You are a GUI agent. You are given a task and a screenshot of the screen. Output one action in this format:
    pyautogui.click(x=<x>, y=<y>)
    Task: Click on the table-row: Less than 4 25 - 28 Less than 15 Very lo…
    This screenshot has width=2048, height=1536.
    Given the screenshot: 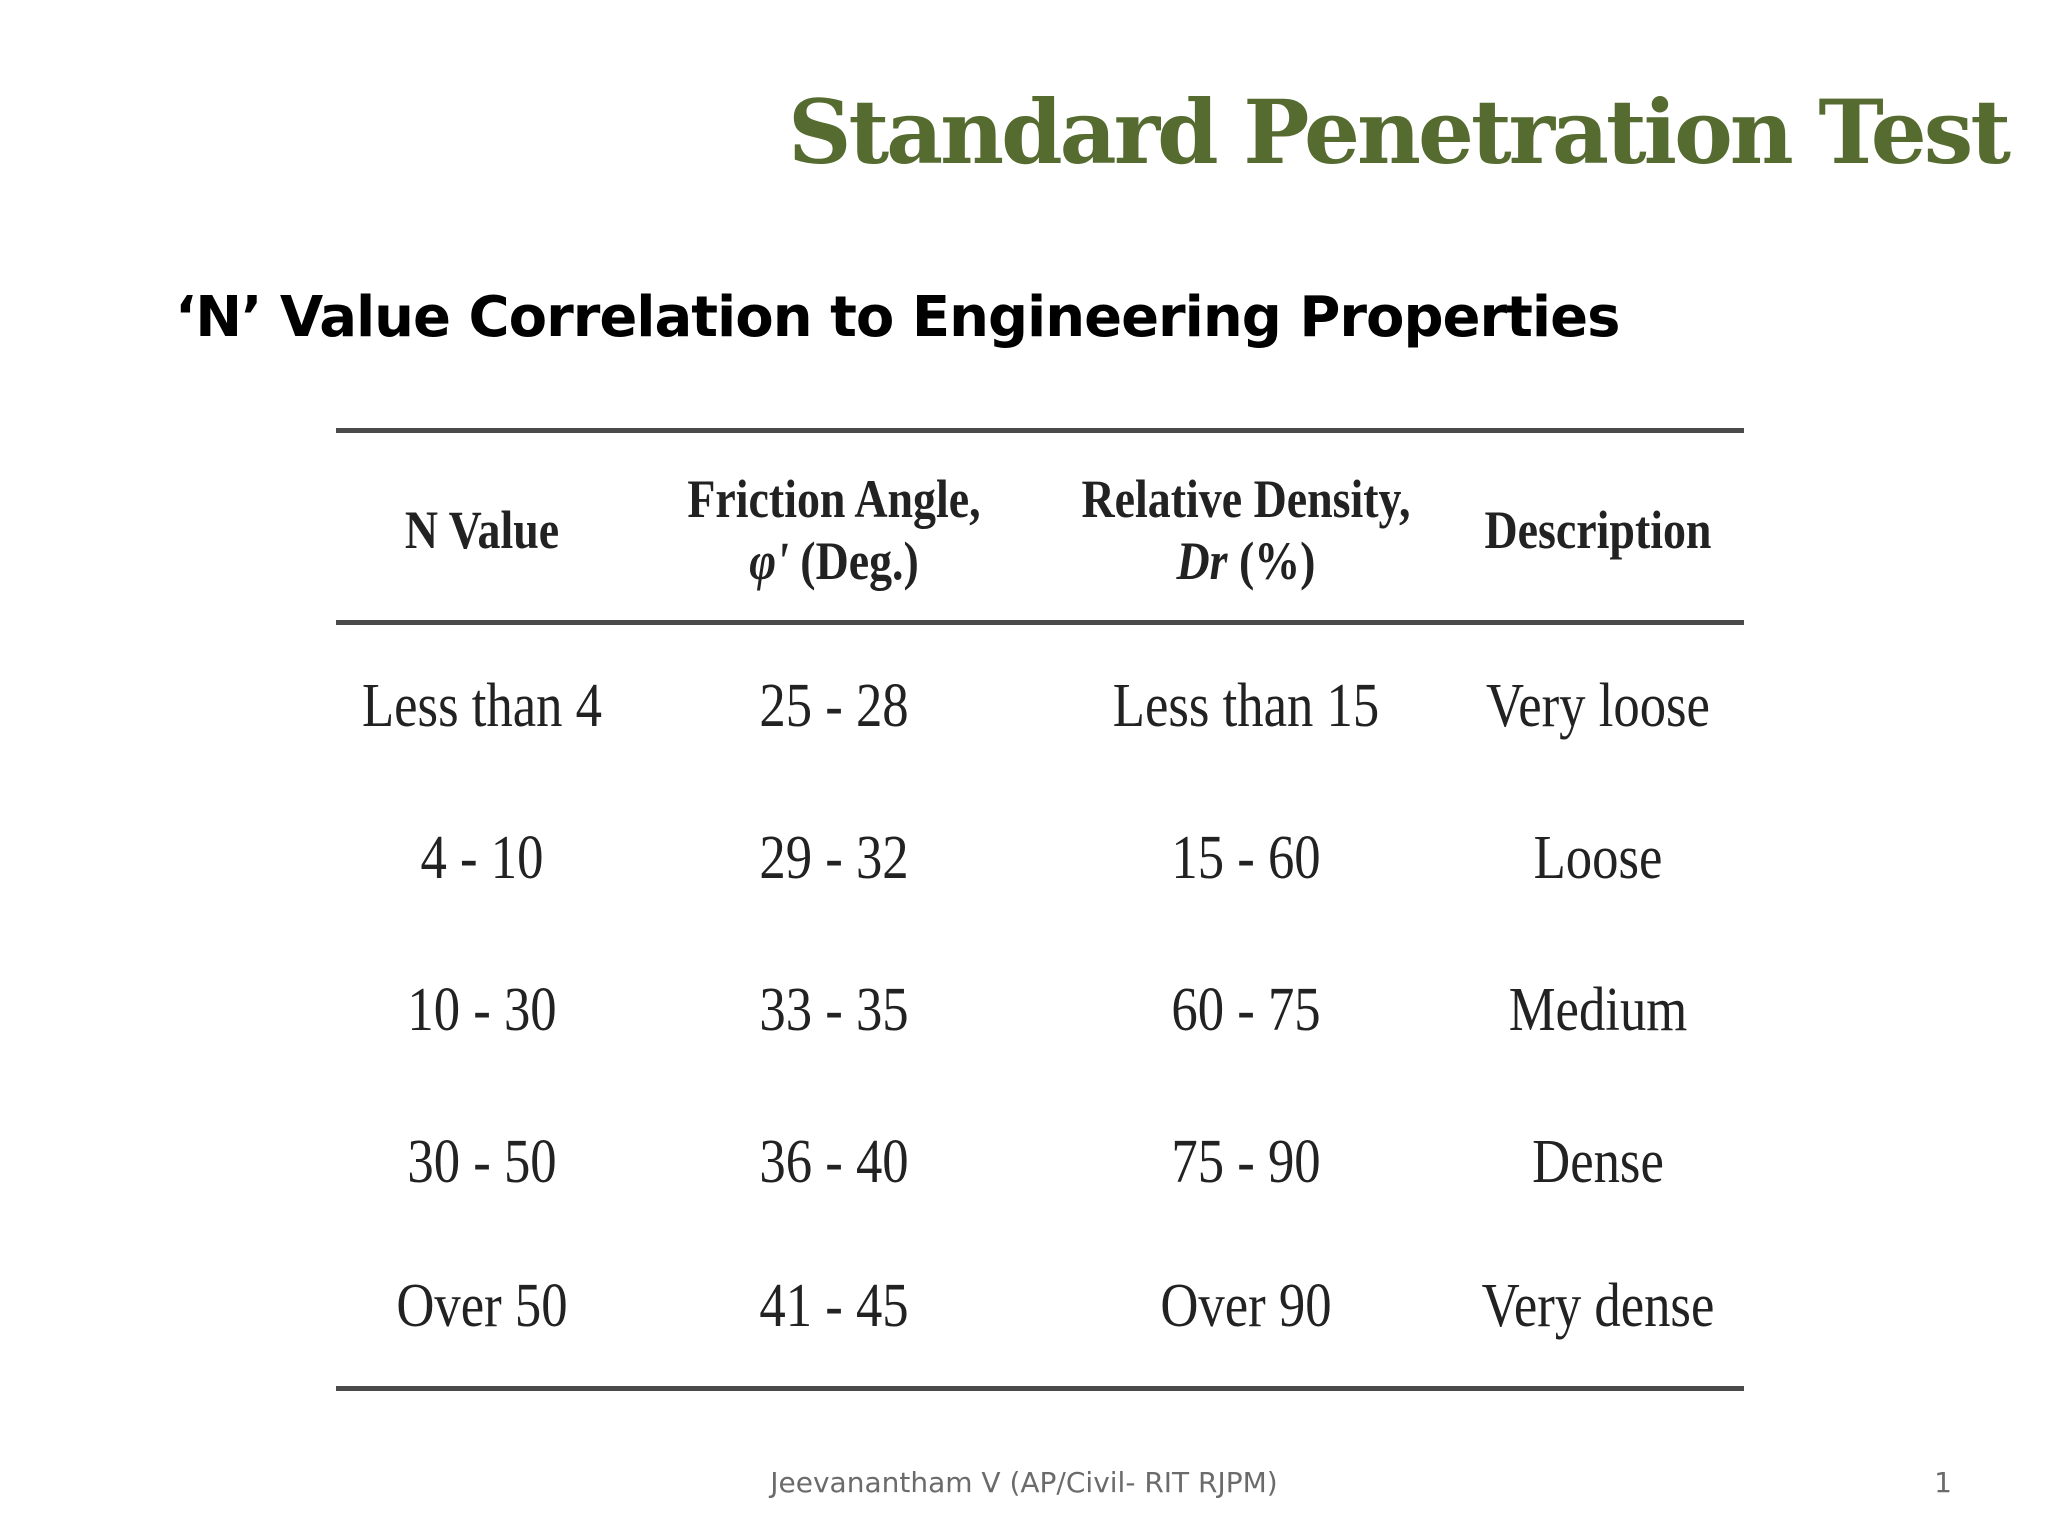 What is the action you would take?
    pyautogui.click(x=1040, y=706)
    